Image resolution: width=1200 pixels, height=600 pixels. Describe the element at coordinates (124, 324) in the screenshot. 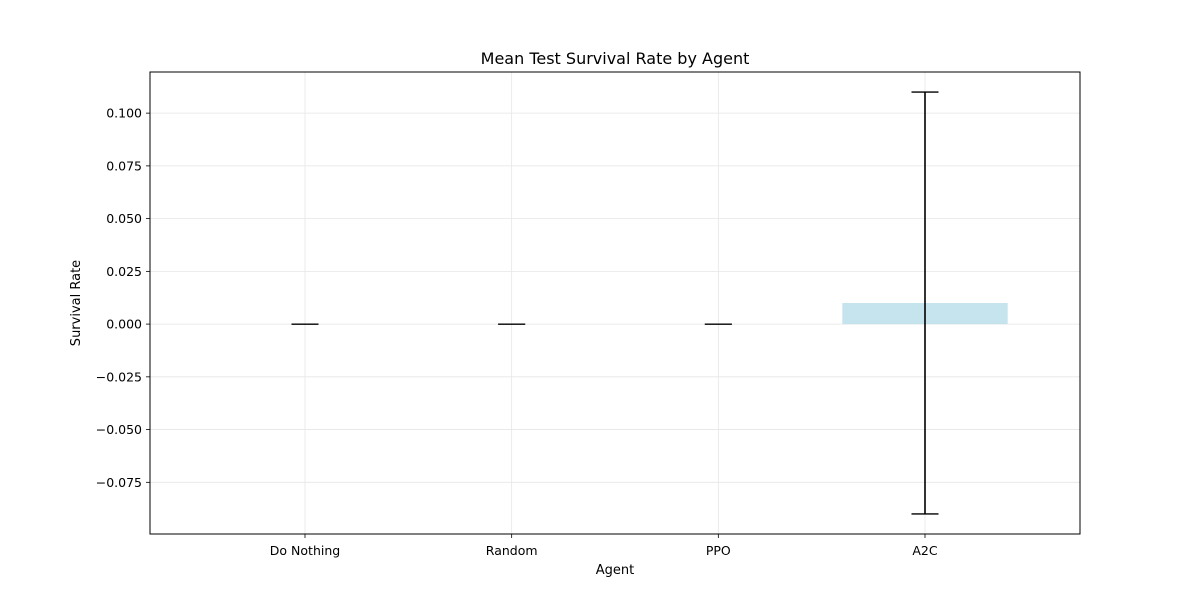

I see `y-tick-label: 0.000` at that location.